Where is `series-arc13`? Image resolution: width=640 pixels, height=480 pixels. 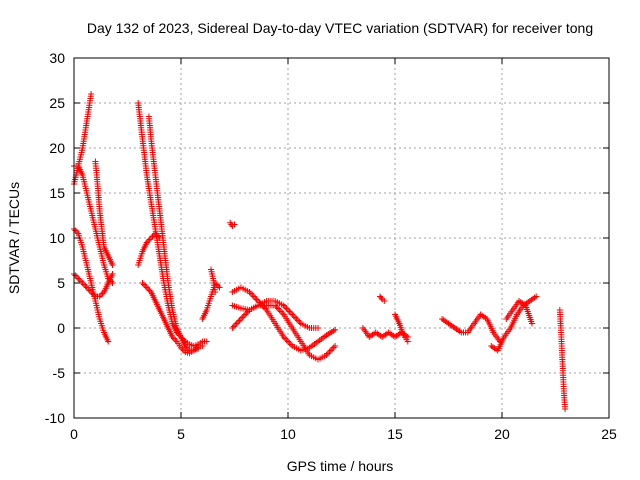 series-arc13 is located at coordinates (284, 319).